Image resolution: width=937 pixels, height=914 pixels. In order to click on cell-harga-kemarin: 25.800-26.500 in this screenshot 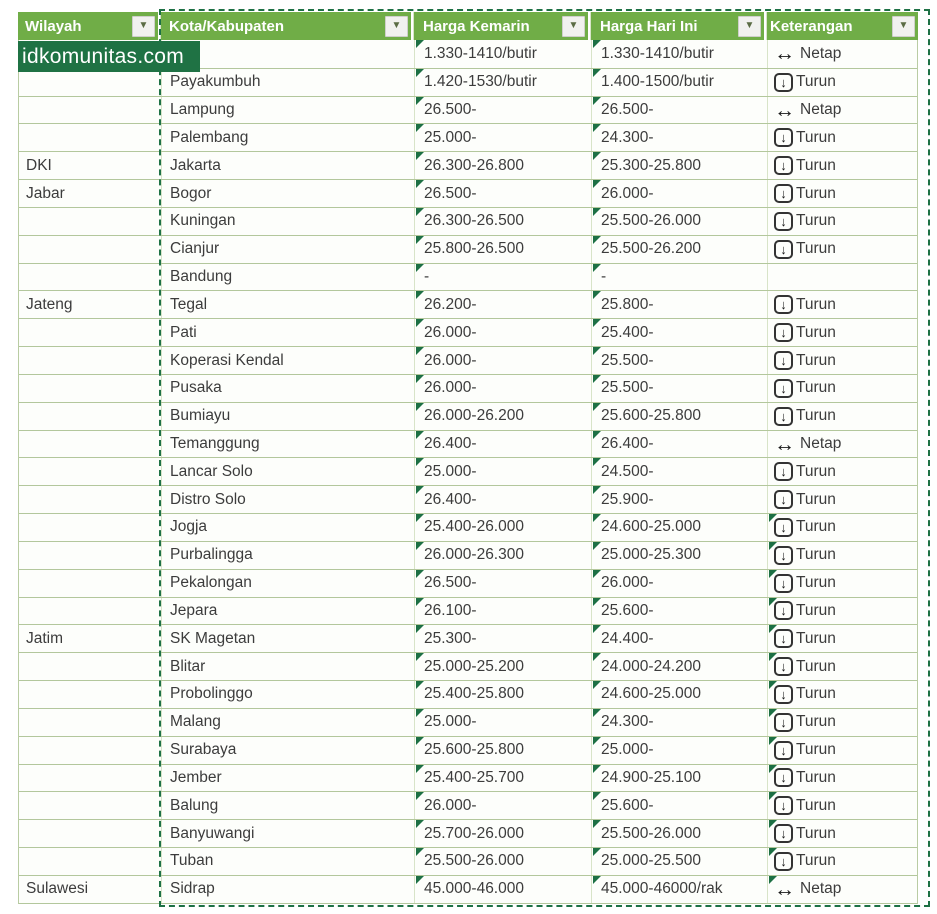, I will do `click(502, 249)`.